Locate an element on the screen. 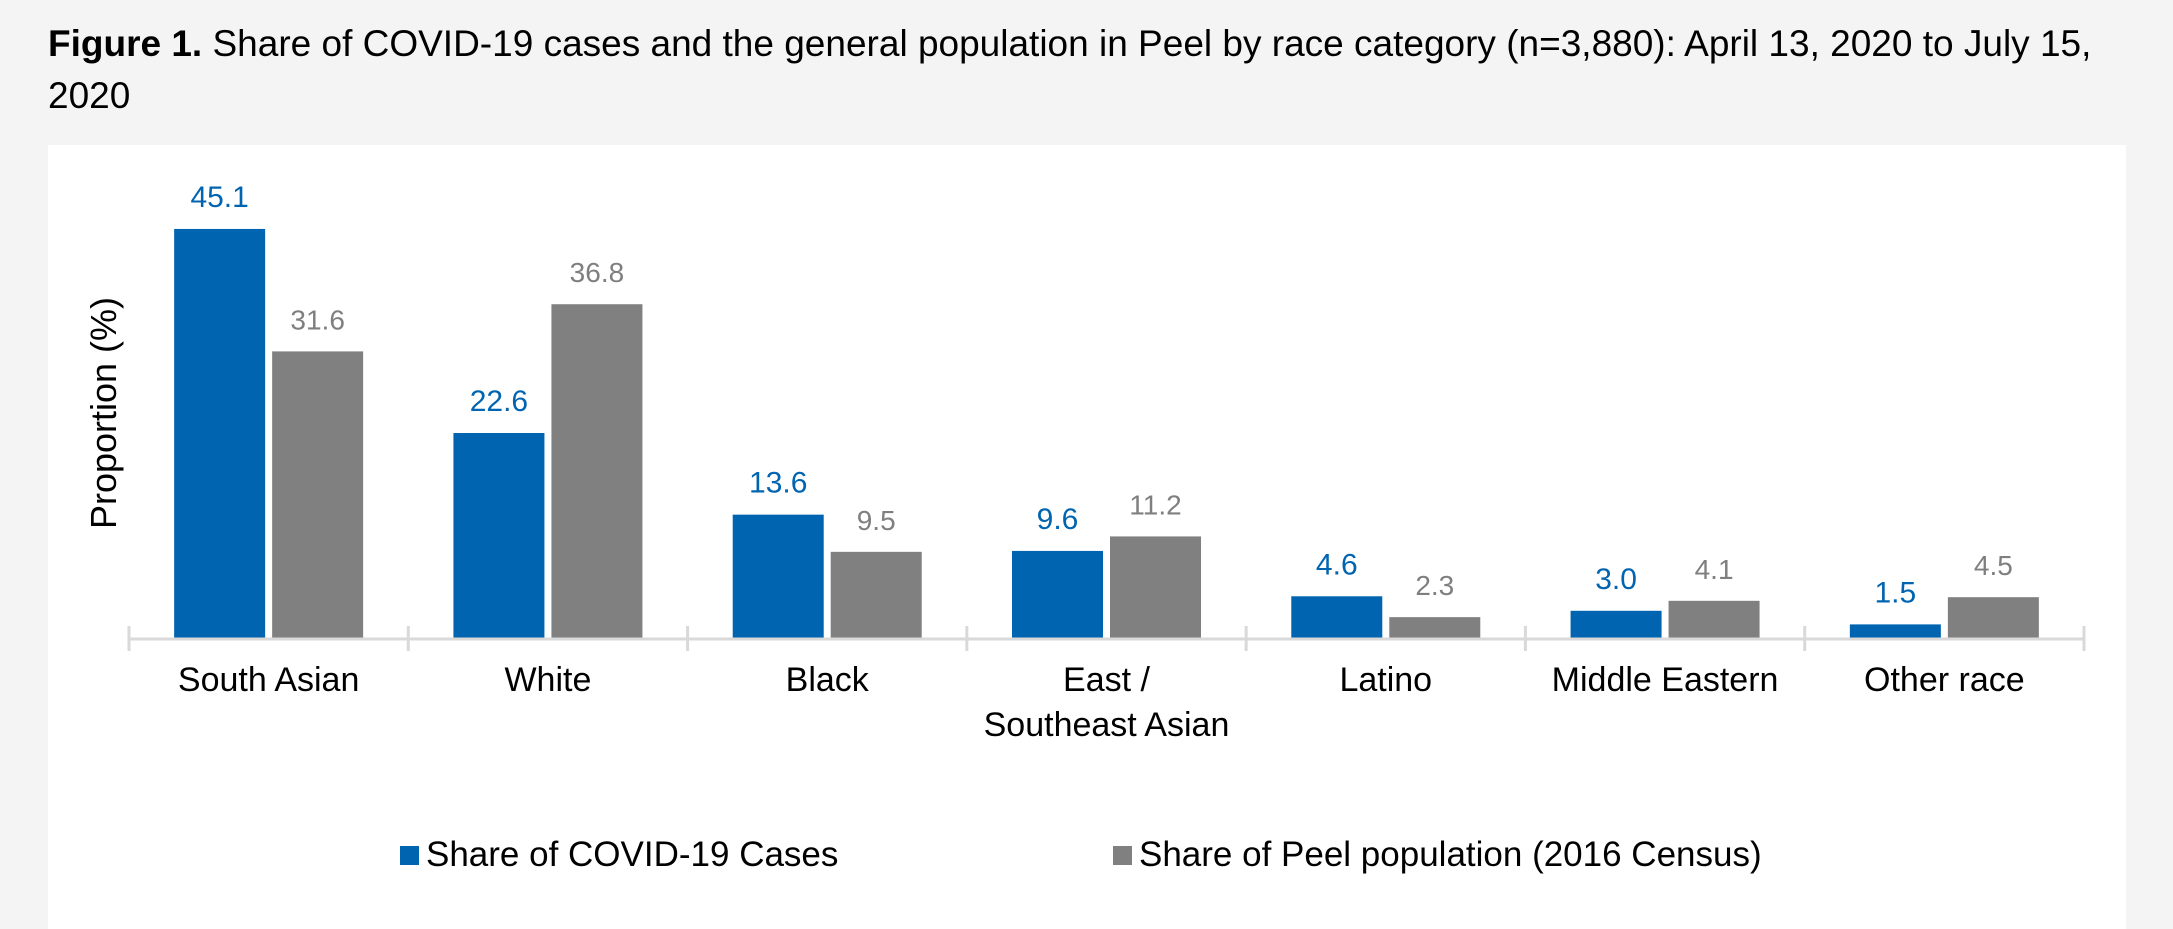  data-label-covid-cases: 4.6 is located at coordinates (1337, 564).